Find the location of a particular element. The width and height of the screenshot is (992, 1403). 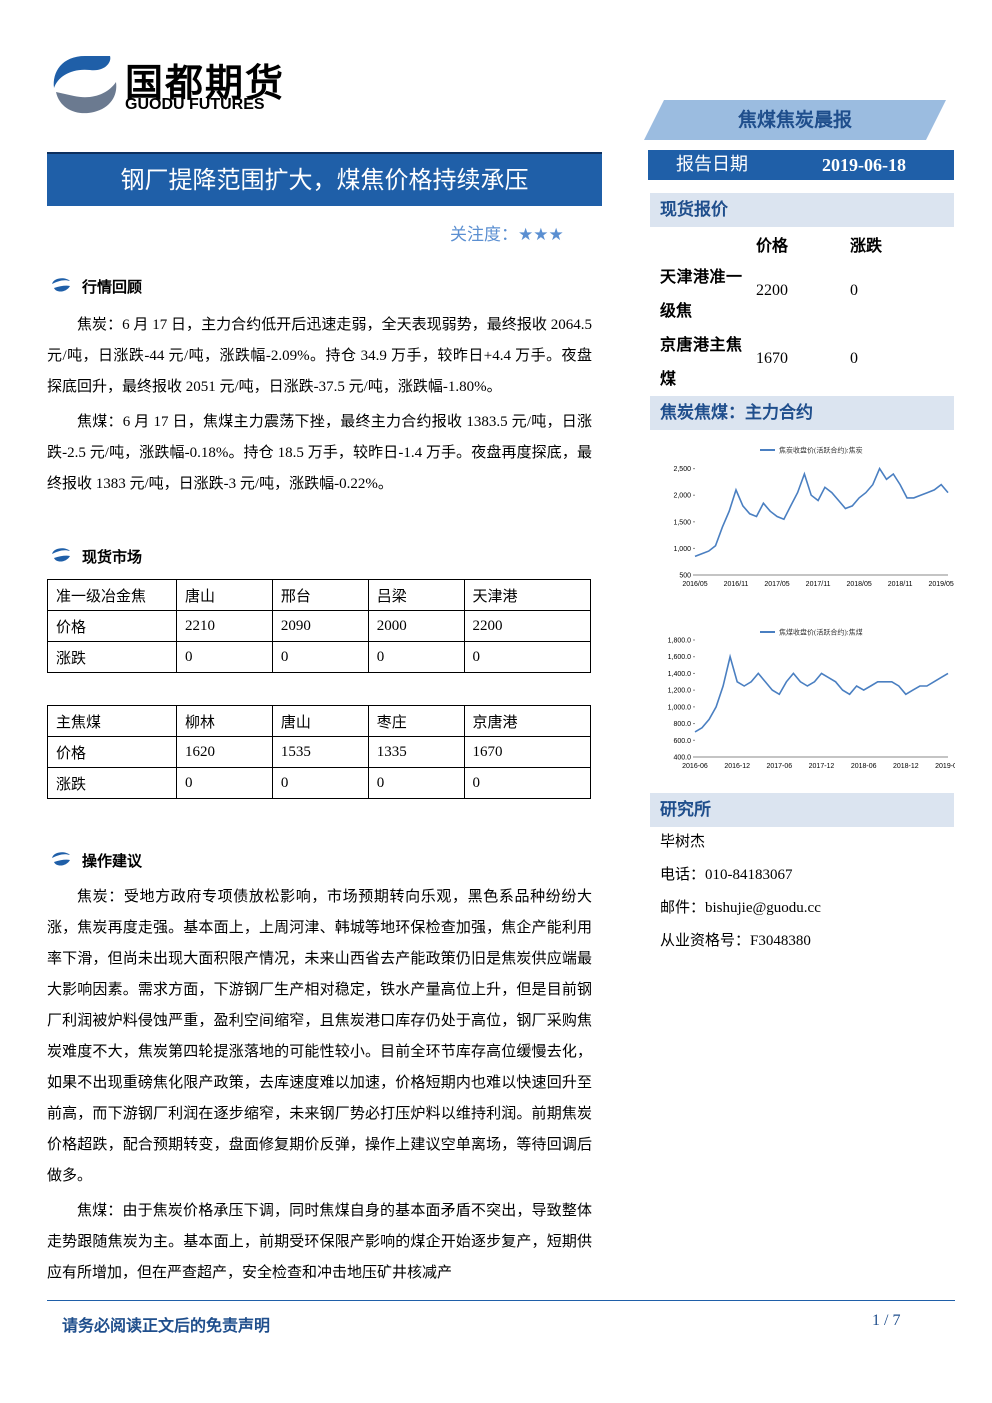

x-tick-label: 2017/11 is located at coordinates (818, 584).